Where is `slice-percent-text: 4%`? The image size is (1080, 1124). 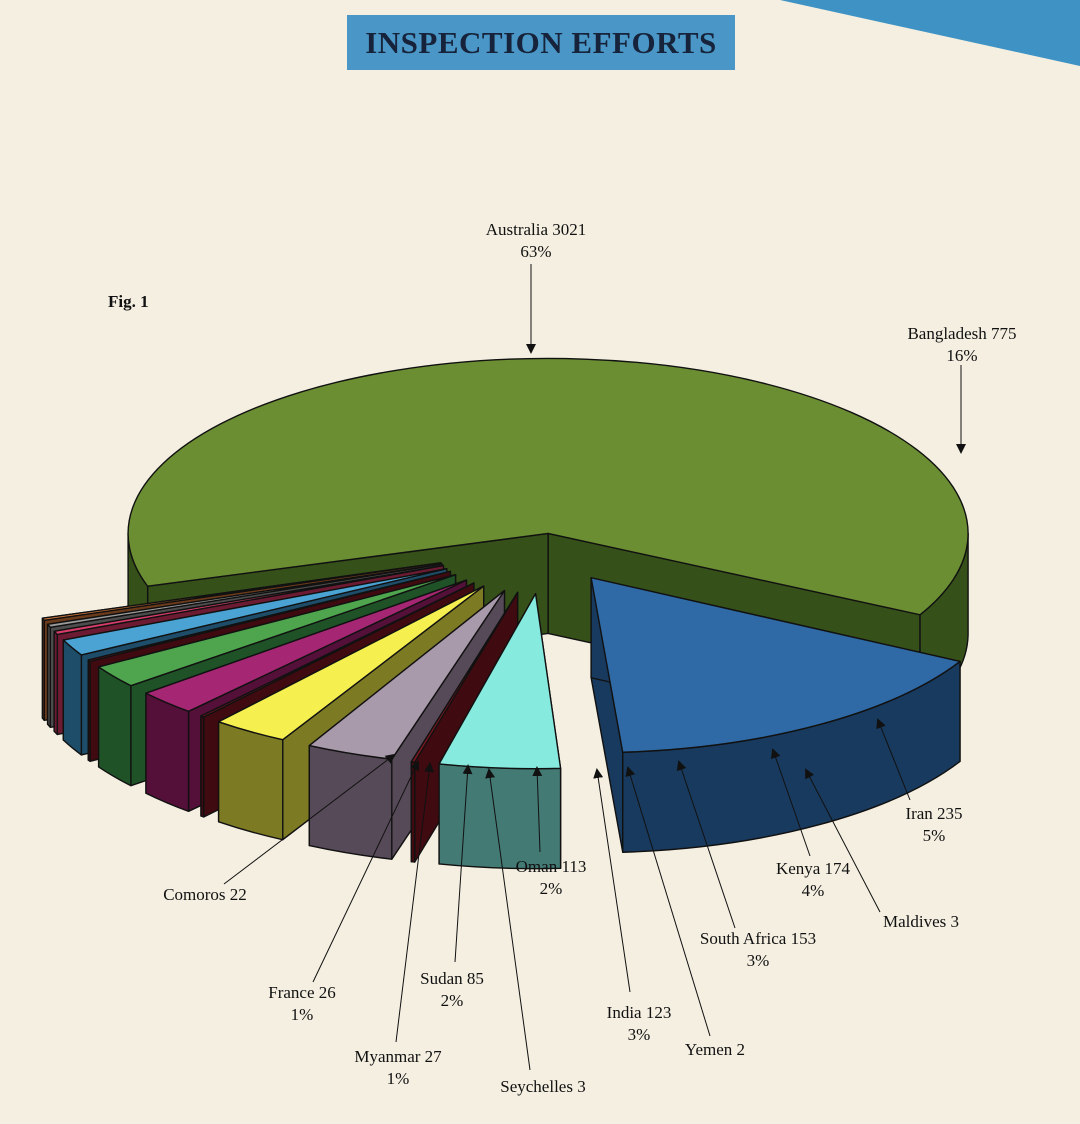 slice-percent-text: 4% is located at coordinates (813, 890).